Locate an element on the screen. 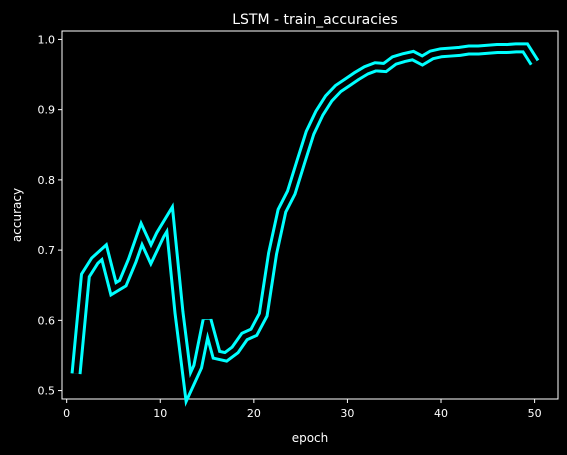  x-tick-label: 0 is located at coordinates (66, 413).